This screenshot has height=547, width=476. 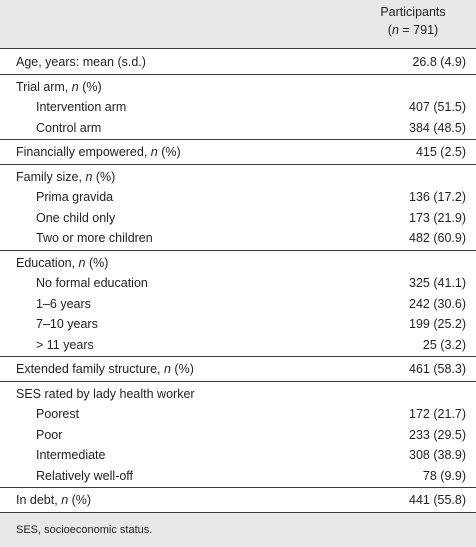 What do you see at coordinates (81, 62) in the screenshot?
I see `row-label: Age, years: mean (s.d.)` at bounding box center [81, 62].